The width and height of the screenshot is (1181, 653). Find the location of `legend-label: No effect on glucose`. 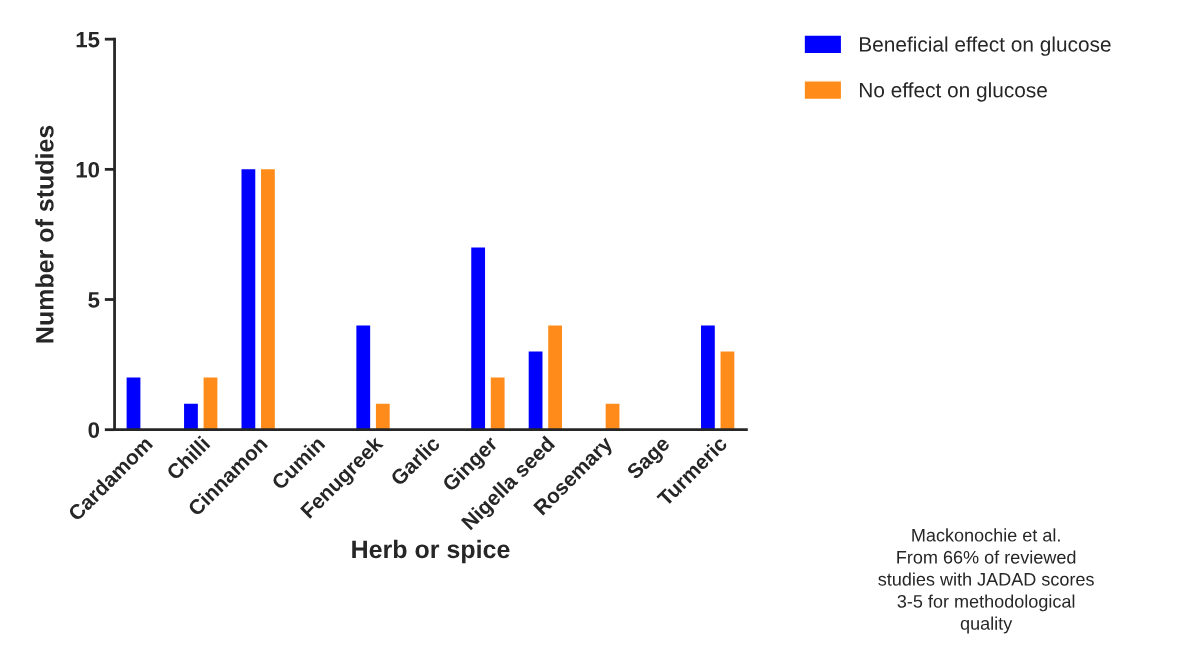

legend-label: No effect on glucose is located at coordinates (953, 92).